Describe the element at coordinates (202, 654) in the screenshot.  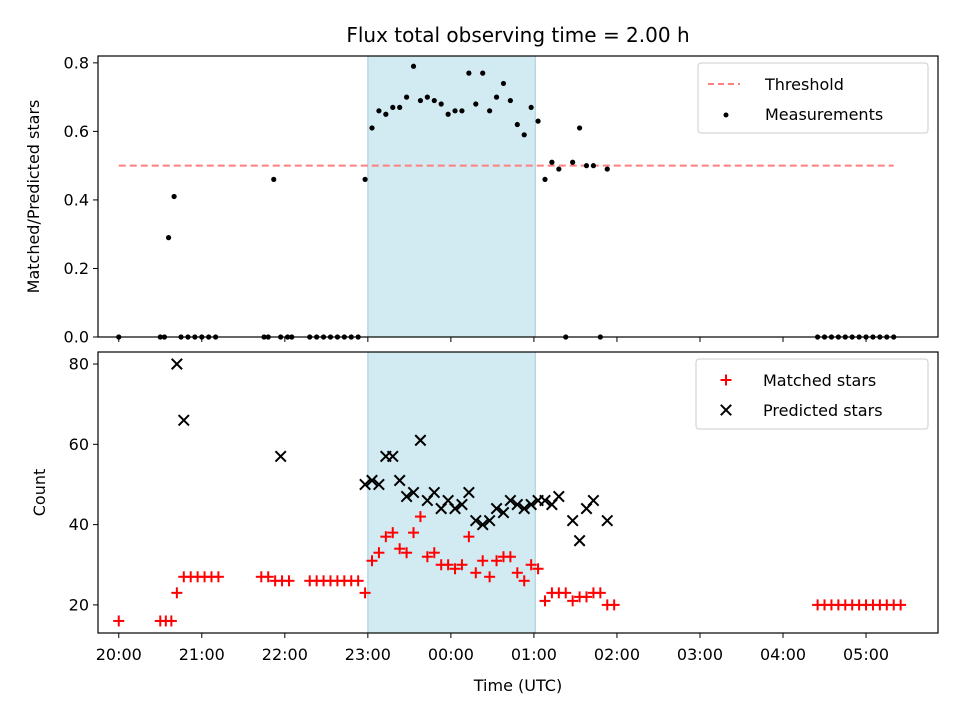
I see `x-tick-label: 21:00` at that location.